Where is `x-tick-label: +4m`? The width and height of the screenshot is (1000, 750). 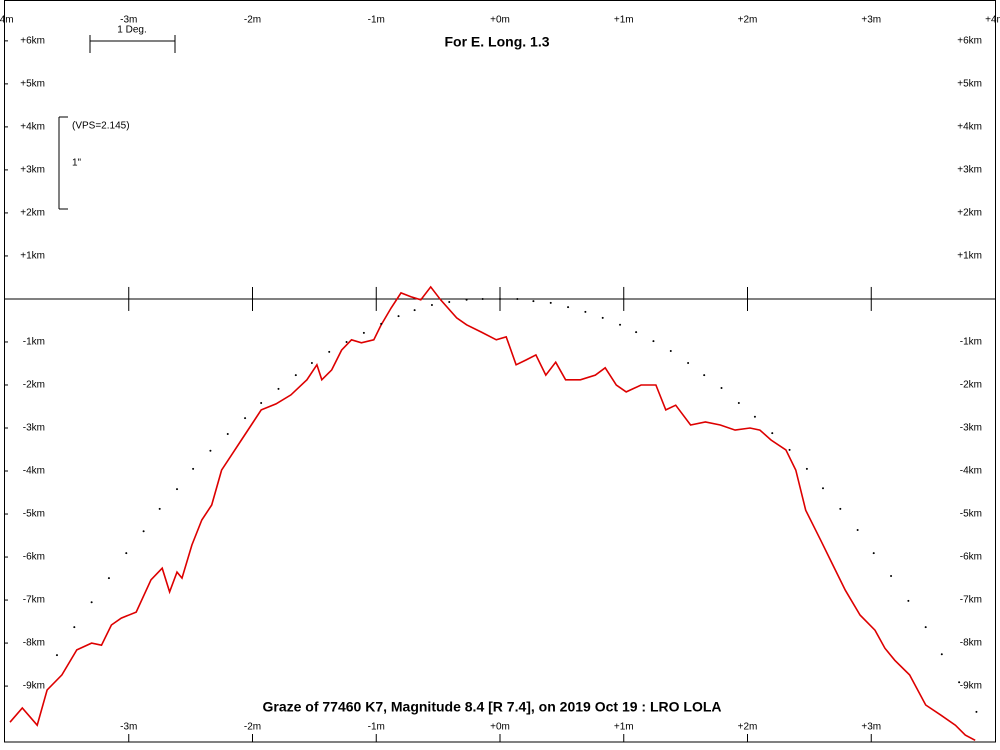
x-tick-label: +4m is located at coordinates (992, 20).